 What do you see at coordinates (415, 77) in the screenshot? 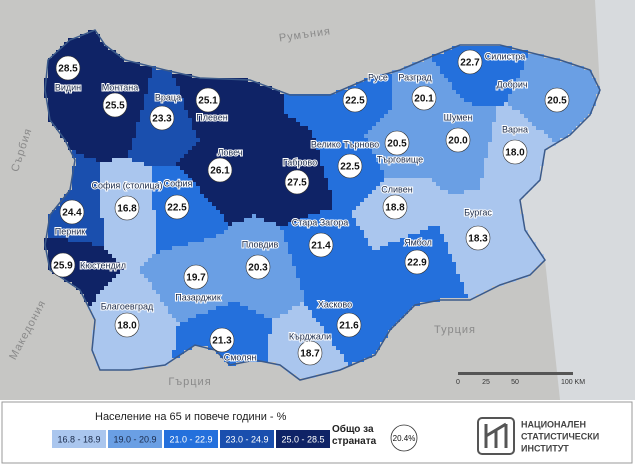
I see `region-name: Разград` at bounding box center [415, 77].